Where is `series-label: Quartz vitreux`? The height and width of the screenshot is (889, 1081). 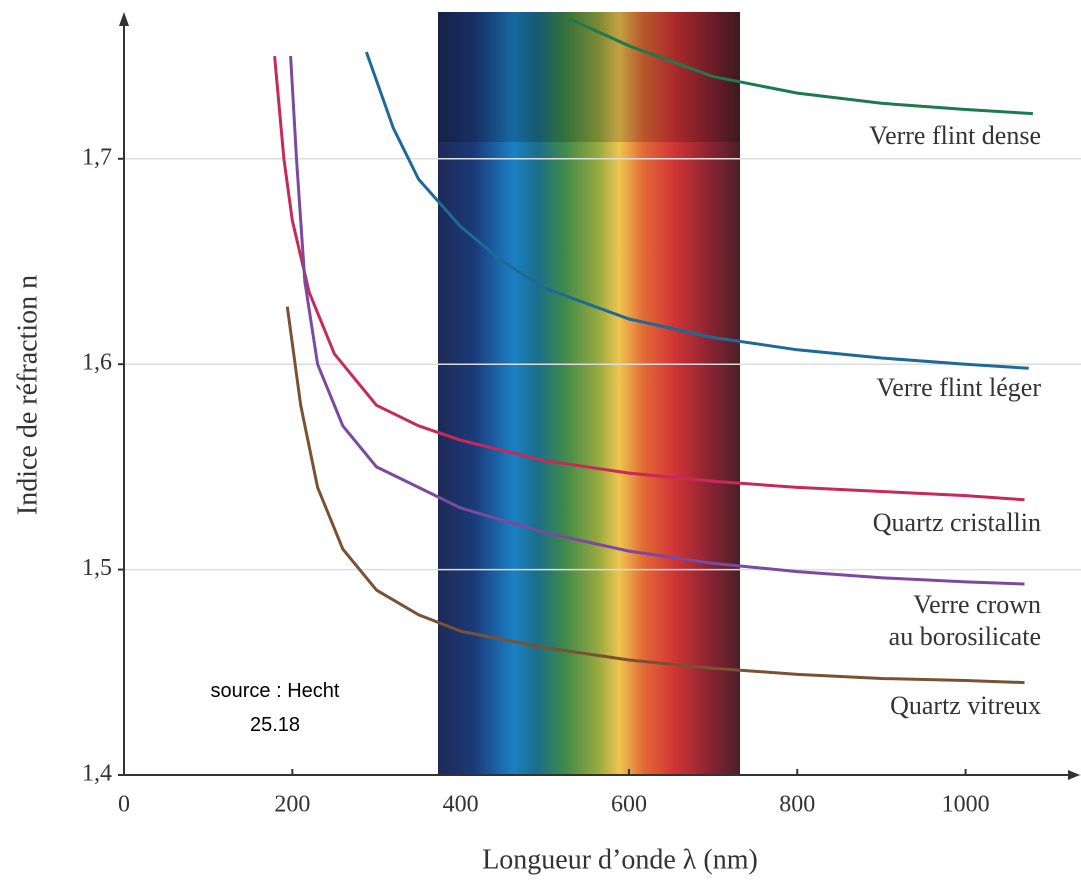
series-label: Quartz vitreux is located at coordinates (965, 705).